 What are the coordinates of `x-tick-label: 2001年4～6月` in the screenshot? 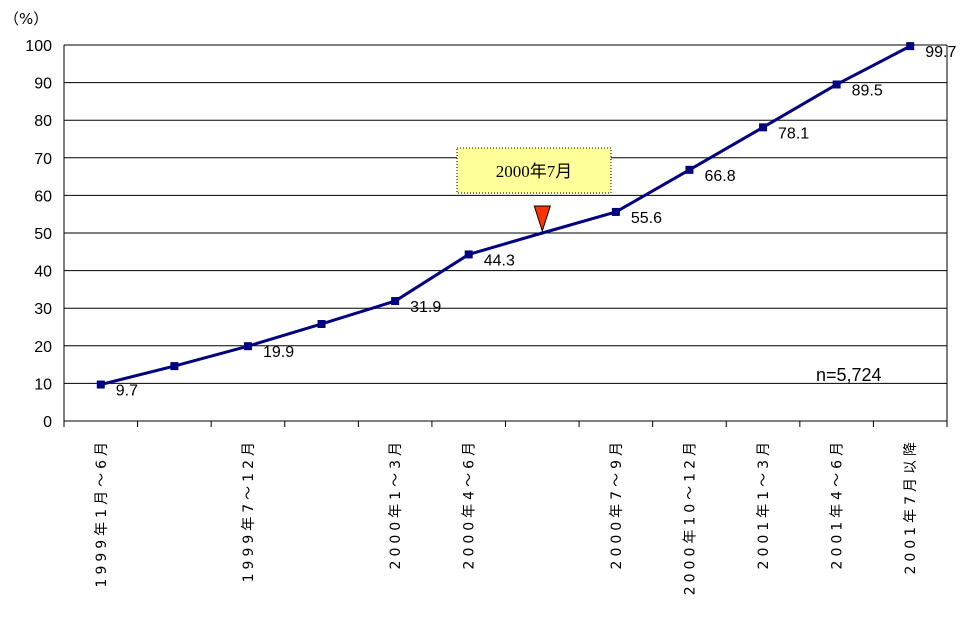 It's located at (838, 503).